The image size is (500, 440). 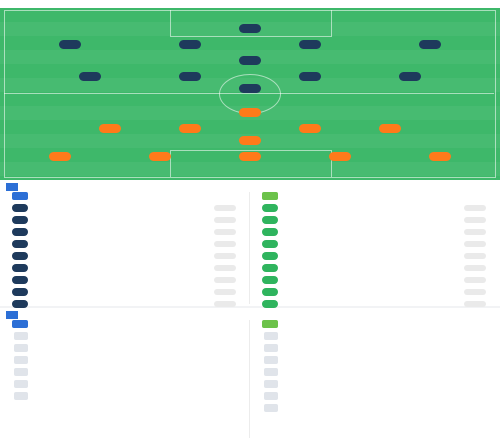 I want to click on home-substitutes, so click(x=125, y=250).